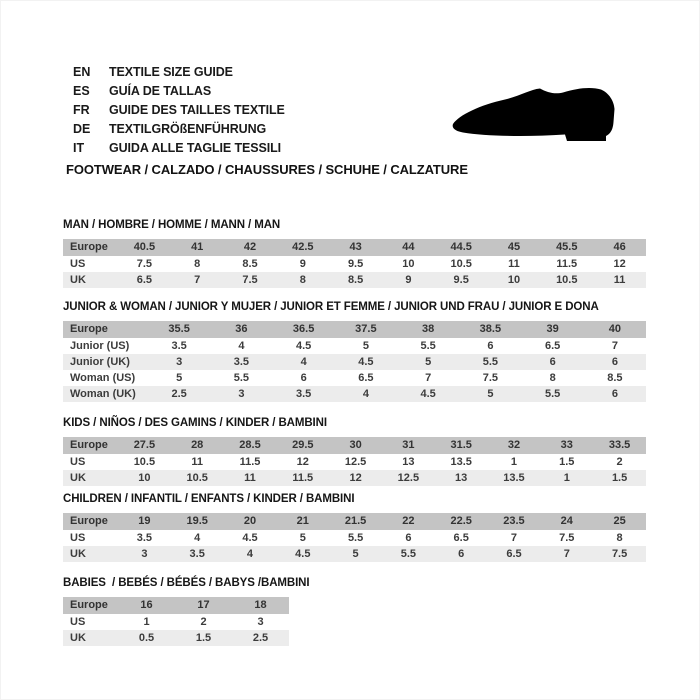  I want to click on size-cell: 31, so click(408, 445).